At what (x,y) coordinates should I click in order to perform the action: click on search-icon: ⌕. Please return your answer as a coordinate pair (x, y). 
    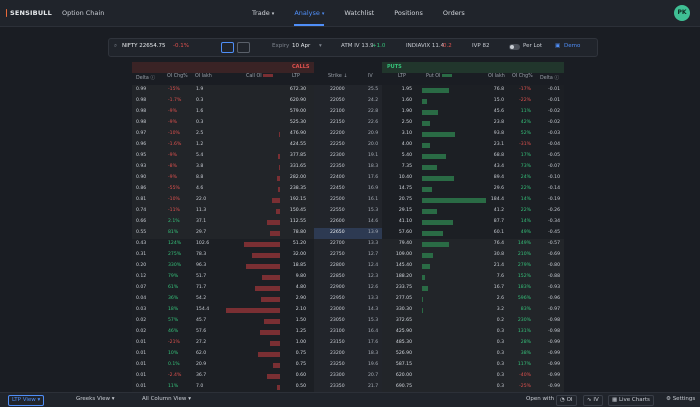
    Looking at the image, I should click on (116, 46).